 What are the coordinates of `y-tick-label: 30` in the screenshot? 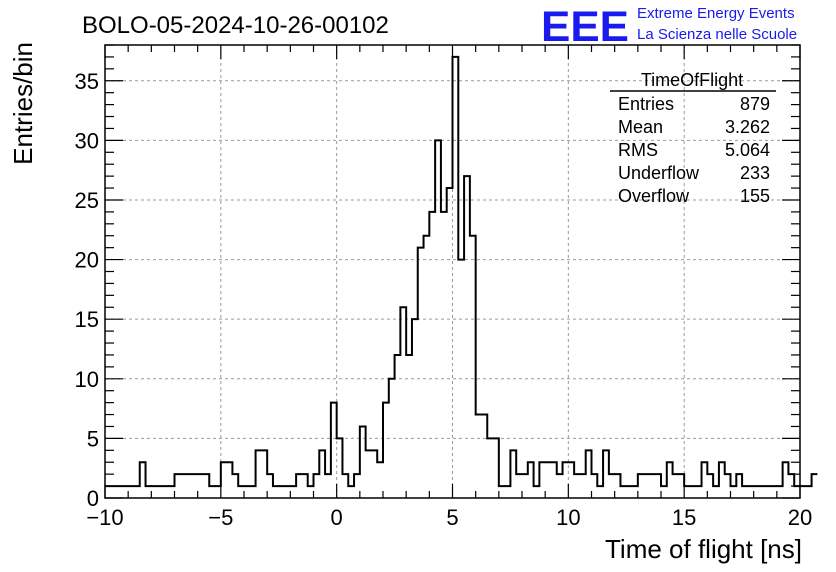 It's located at (87, 140).